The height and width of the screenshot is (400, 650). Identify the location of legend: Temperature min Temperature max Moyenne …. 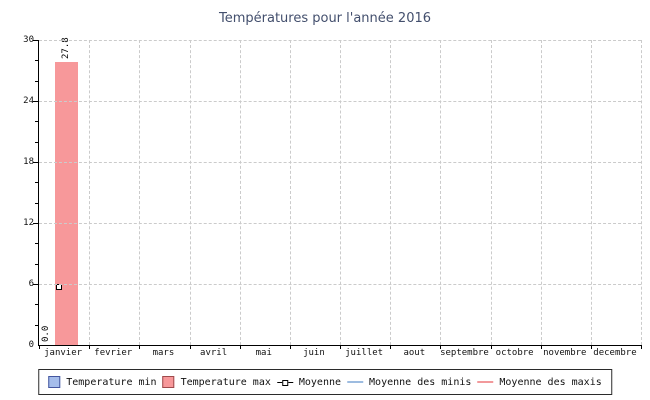
(325, 382).